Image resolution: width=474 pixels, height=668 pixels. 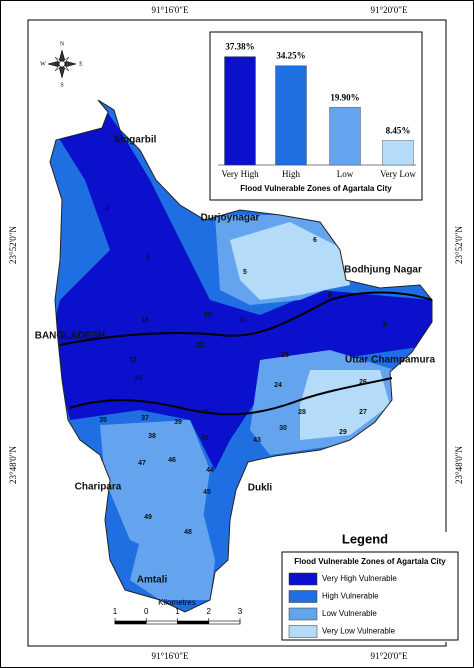 What do you see at coordinates (205, 438) in the screenshot?
I see `ward-label: 41` at bounding box center [205, 438].